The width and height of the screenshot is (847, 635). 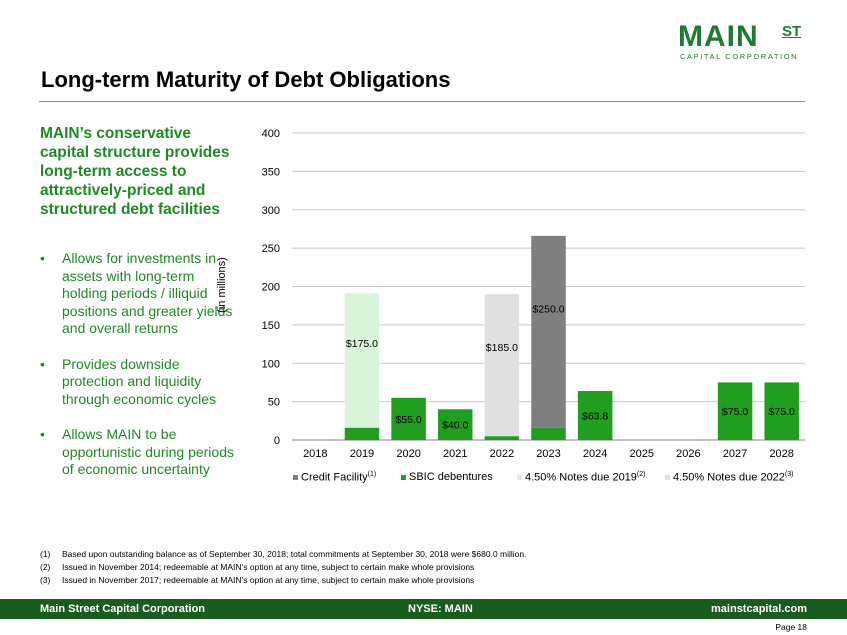 I want to click on y-tick-label: 200, so click(x=271, y=288).